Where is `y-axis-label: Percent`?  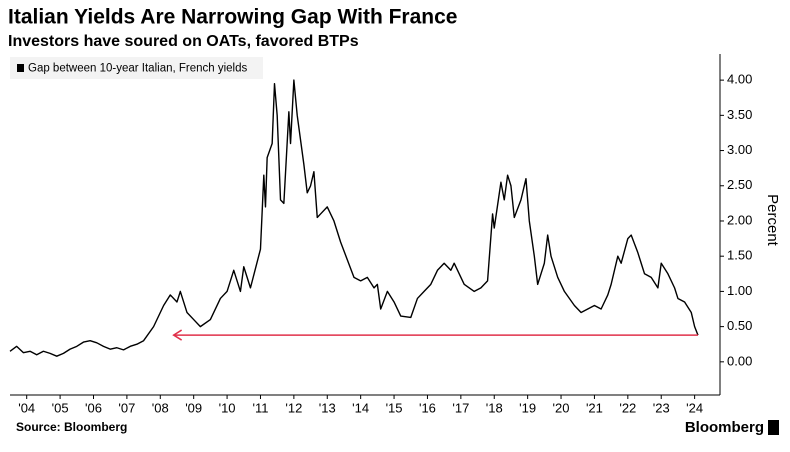 y-axis-label: Percent is located at coordinates (772, 220).